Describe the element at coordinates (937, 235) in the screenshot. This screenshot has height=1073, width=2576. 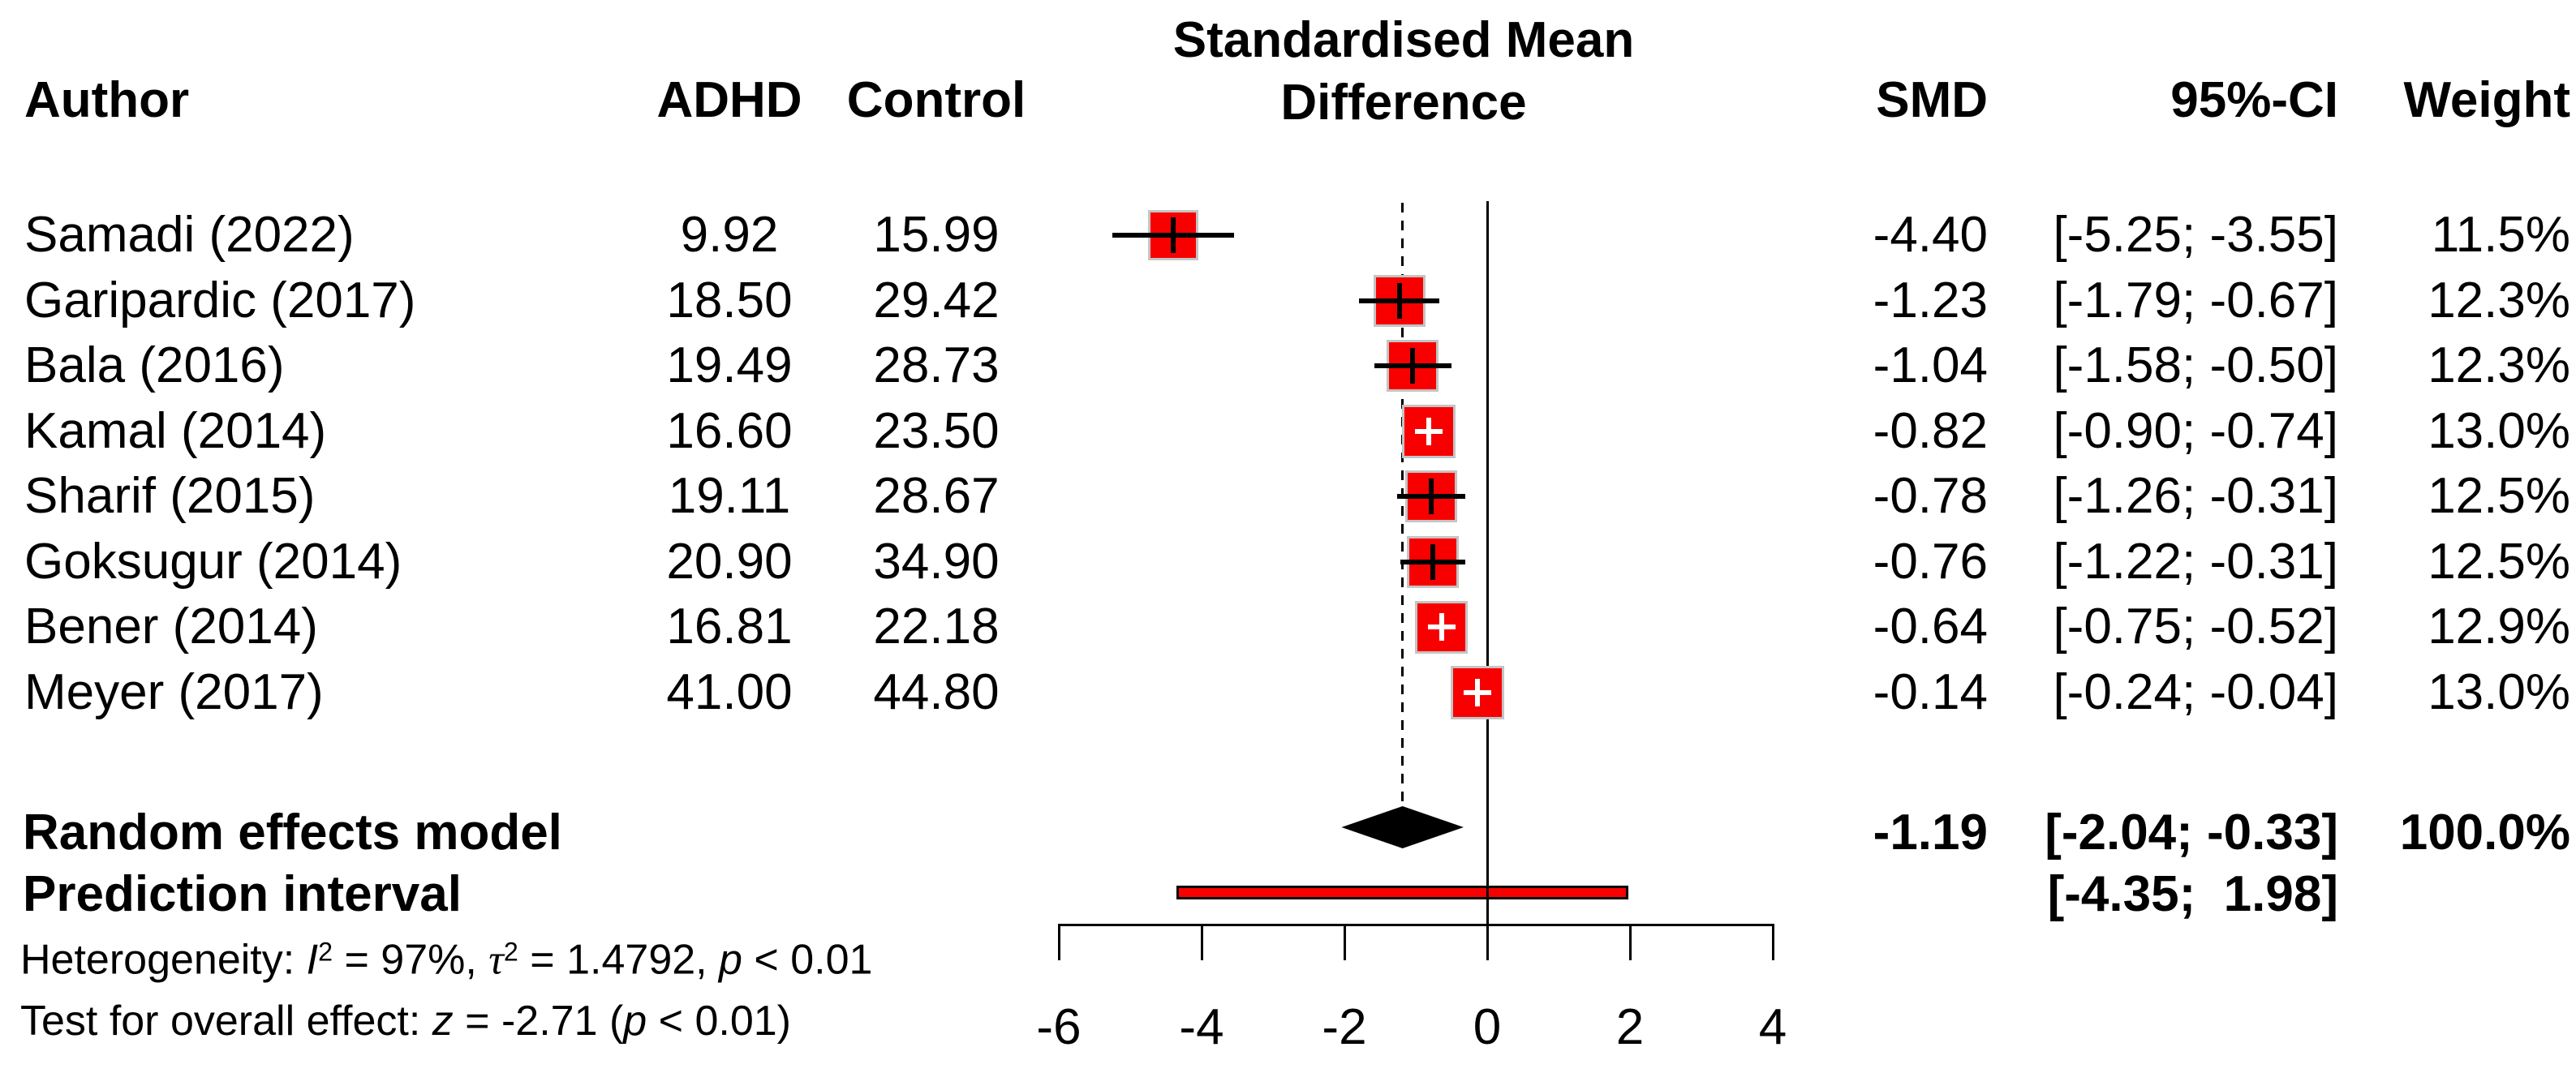
I see `study-control: 15.99` at that location.